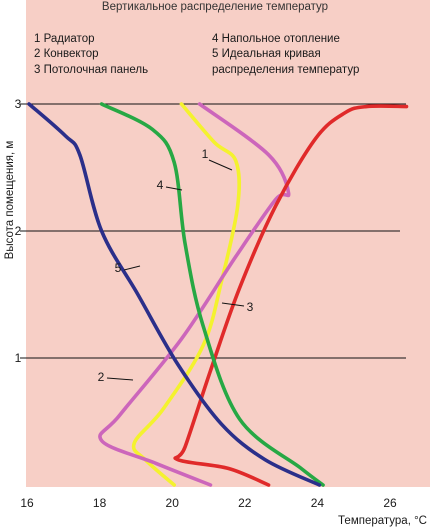 This screenshot has height=528, width=430. Describe the element at coordinates (205, 154) in the screenshot. I see `curve-label-1: 1` at that location.